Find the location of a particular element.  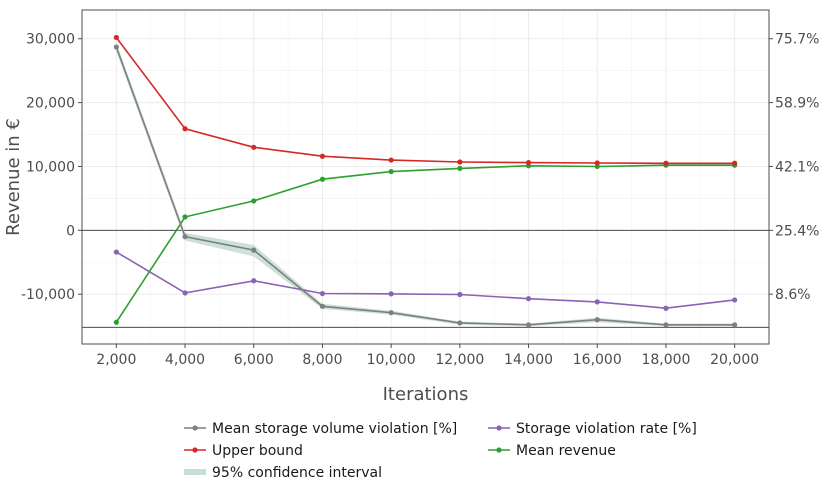

x-tick-label: 18,000 is located at coordinates (665, 360).